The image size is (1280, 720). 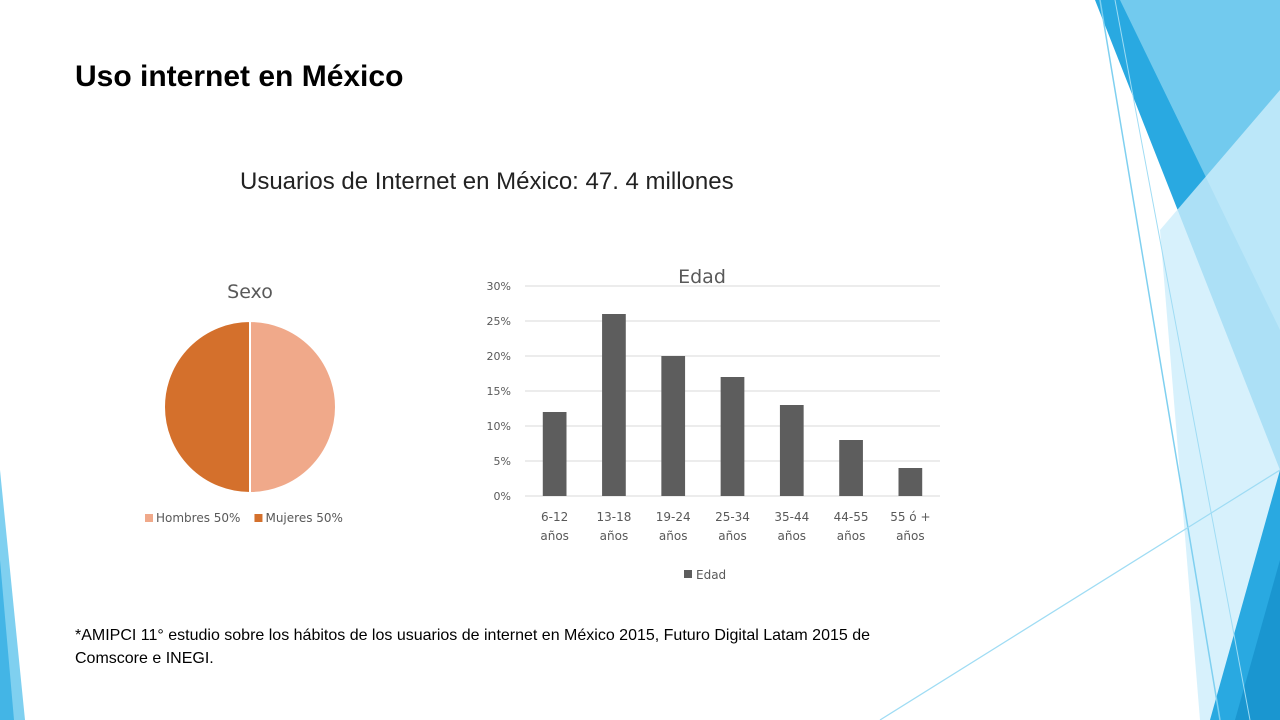 What do you see at coordinates (502, 496) in the screenshot?
I see `y-tick-label: 0%` at bounding box center [502, 496].